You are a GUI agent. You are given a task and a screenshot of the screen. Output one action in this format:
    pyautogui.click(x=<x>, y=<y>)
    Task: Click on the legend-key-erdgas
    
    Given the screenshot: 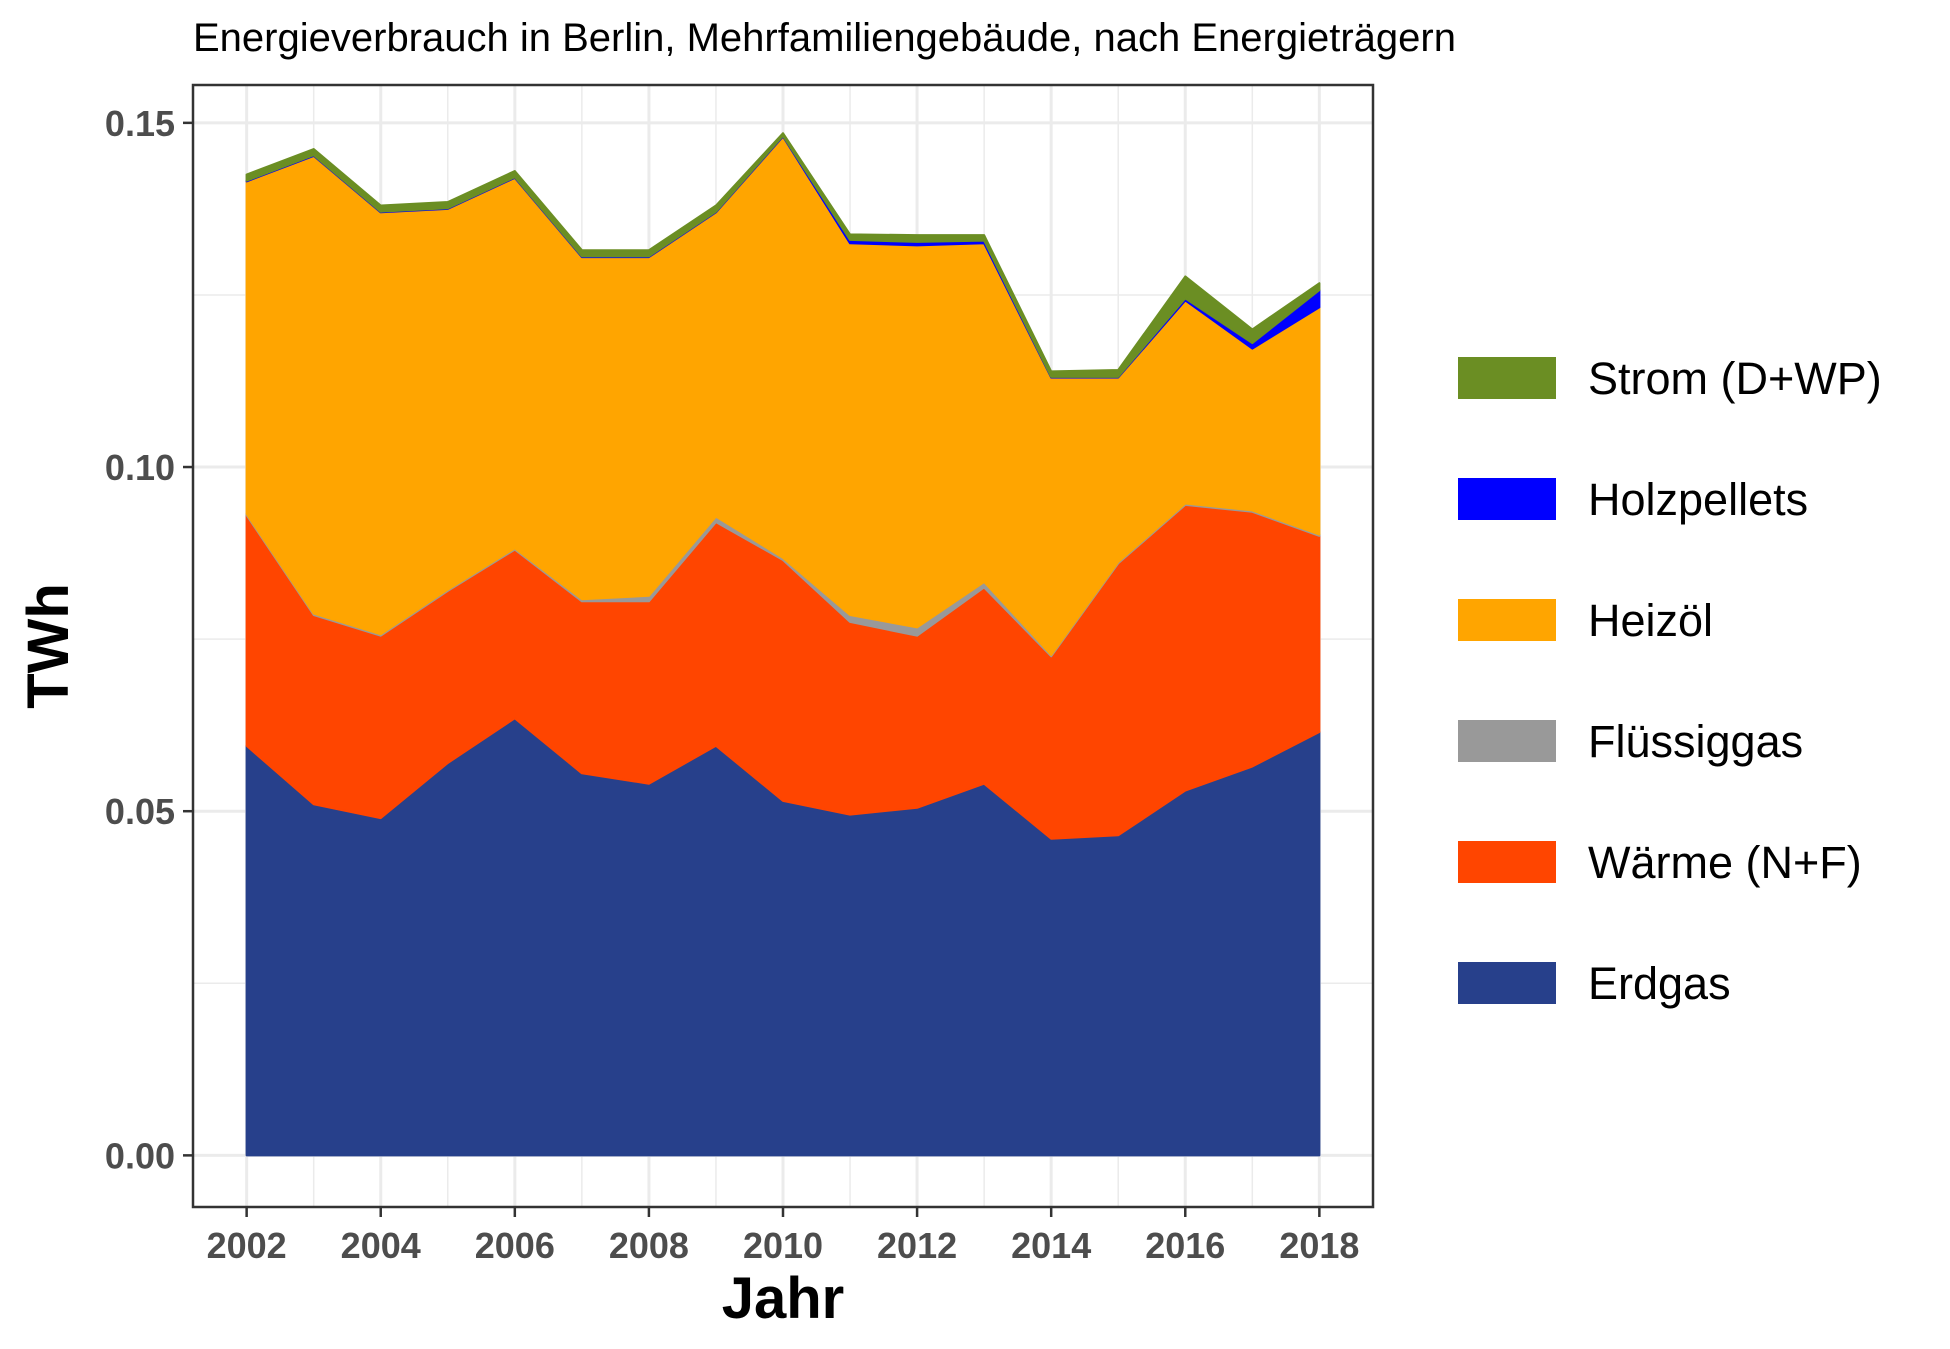 What is the action you would take?
    pyautogui.click(x=1507, y=983)
    